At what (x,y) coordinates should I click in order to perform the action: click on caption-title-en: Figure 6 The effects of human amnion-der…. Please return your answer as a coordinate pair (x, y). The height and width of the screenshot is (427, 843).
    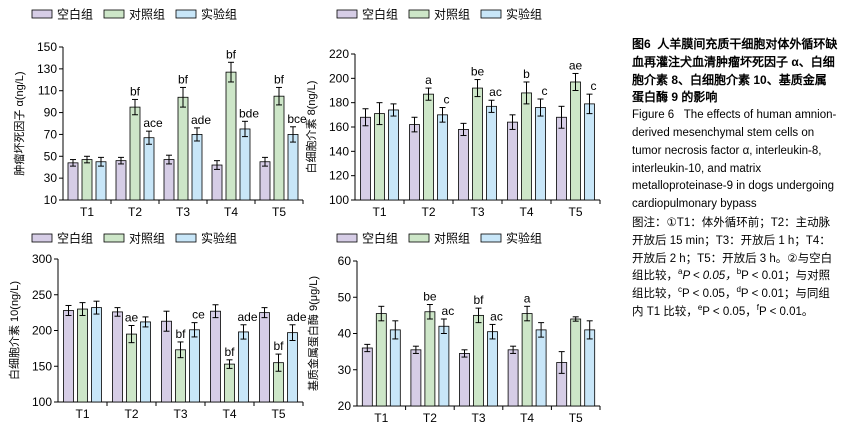
    Looking at the image, I should click on (735, 160).